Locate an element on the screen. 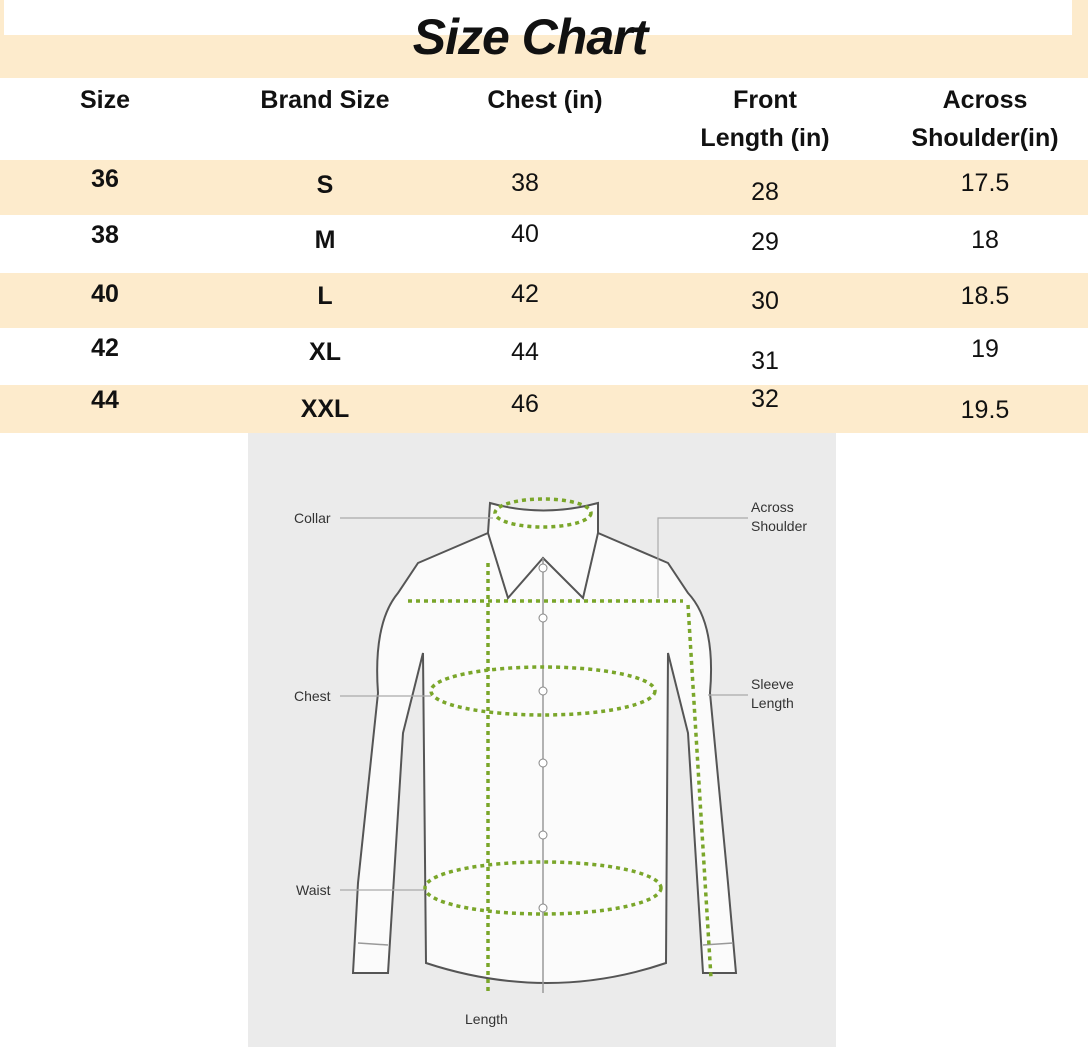 The width and height of the screenshot is (1088, 1052). label-sleeve-line1: Sleeve is located at coordinates (772, 684).